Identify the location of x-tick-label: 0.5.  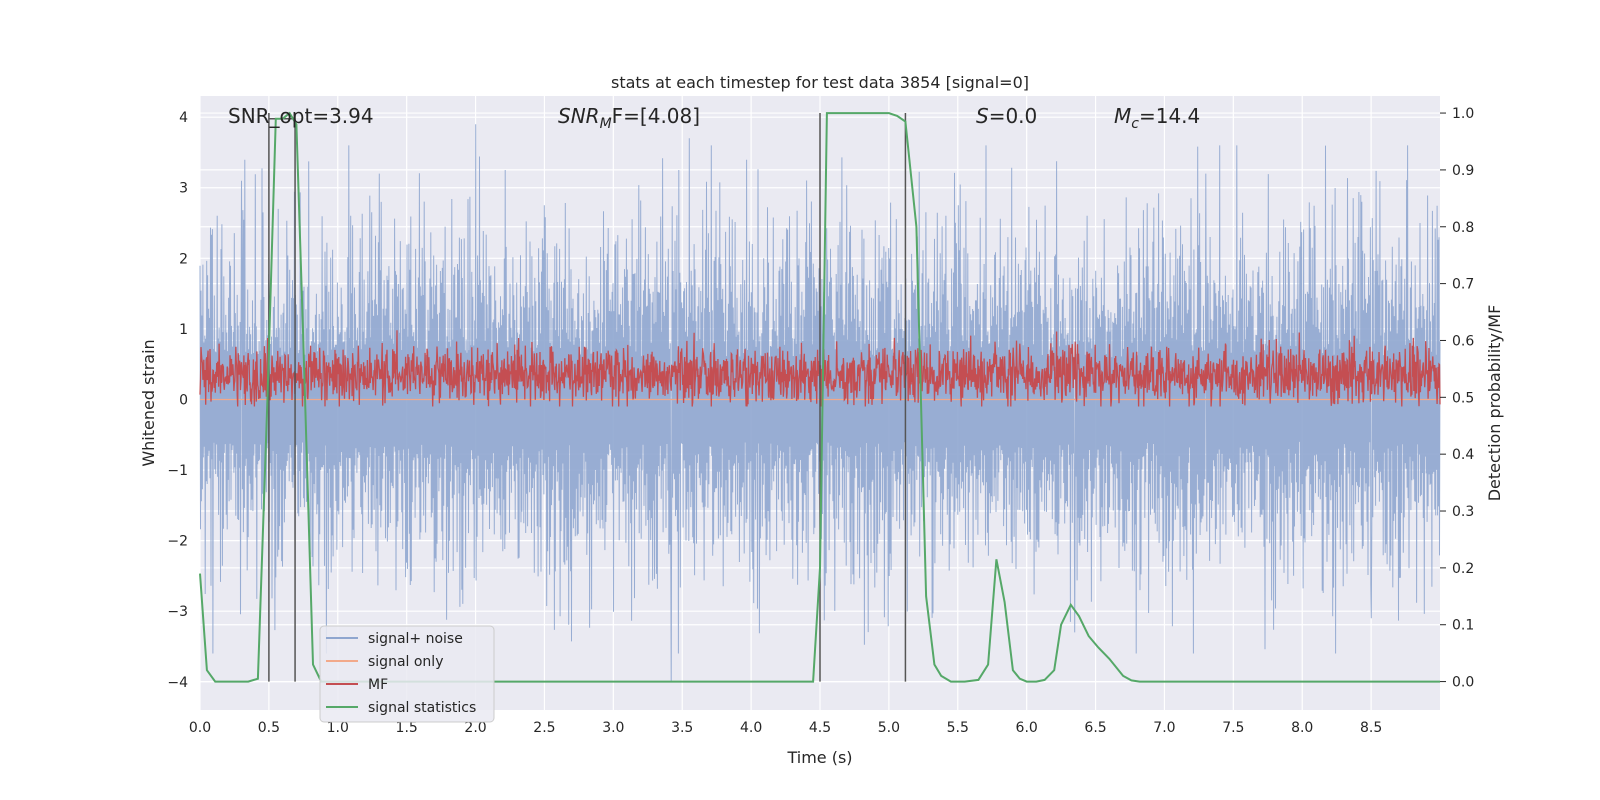
(269, 728).